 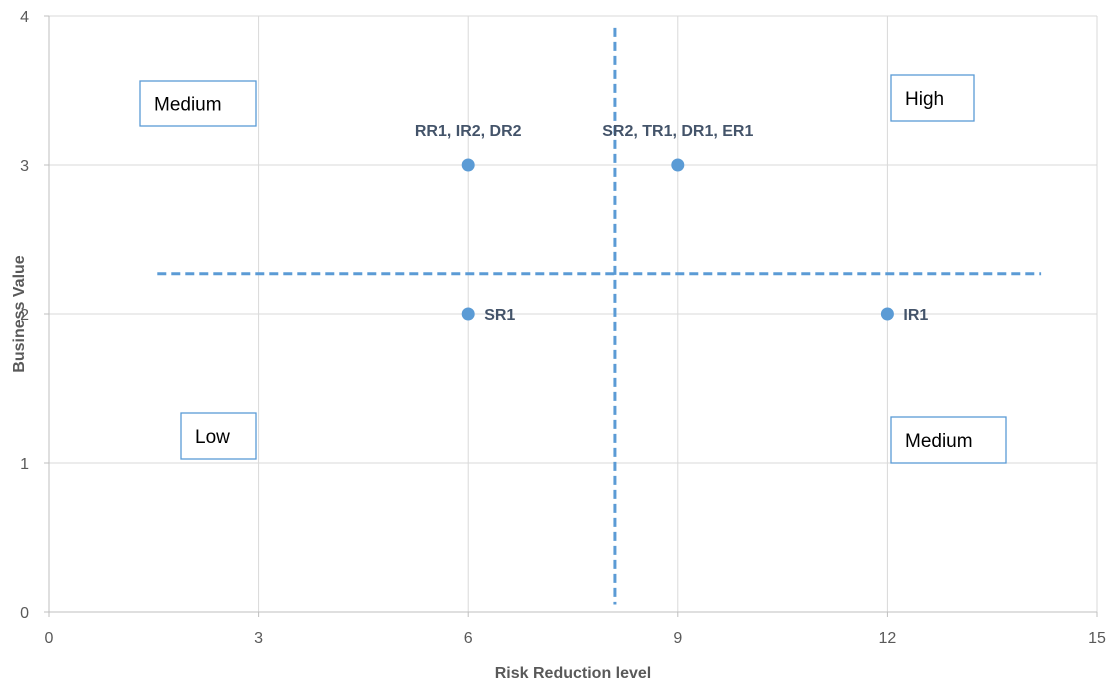 I want to click on data-point-label: RR1, IR2, DR2, so click(x=468, y=131).